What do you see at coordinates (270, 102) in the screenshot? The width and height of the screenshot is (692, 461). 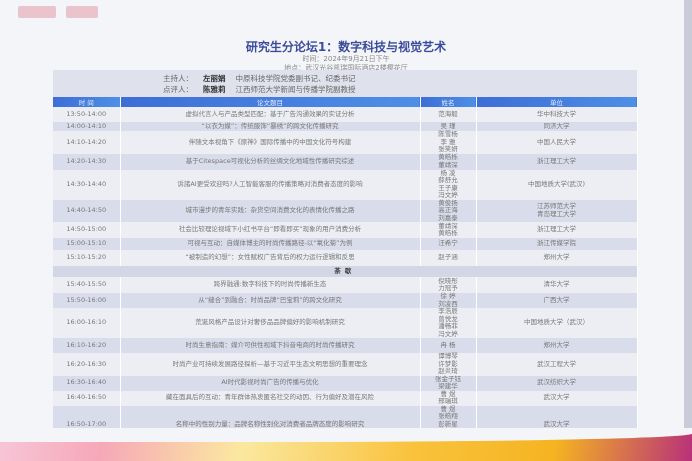 I see `col-title: 论文题目` at bounding box center [270, 102].